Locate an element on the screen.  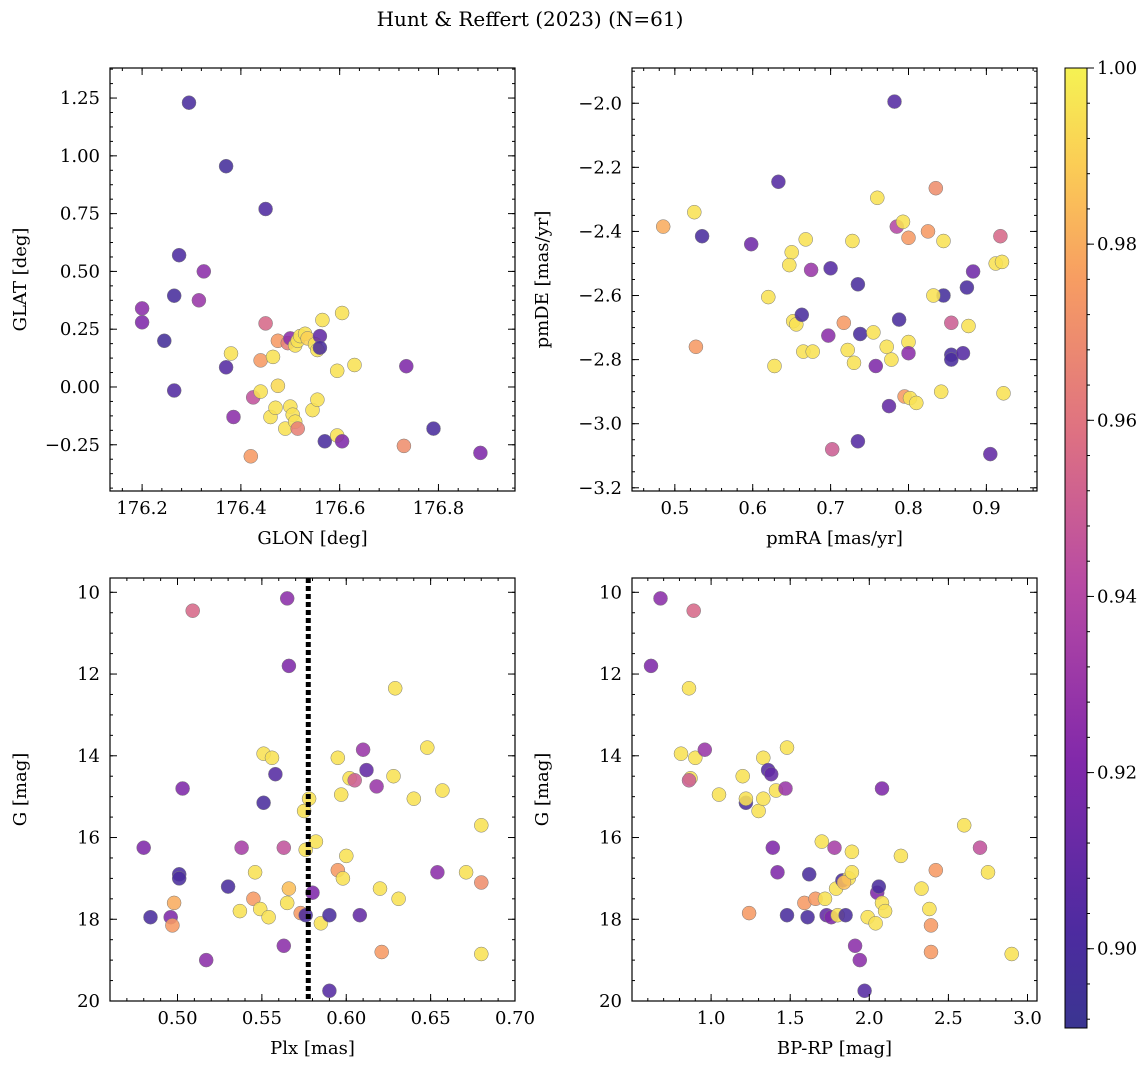
x-tick-label: 176.2 is located at coordinates (142, 508).